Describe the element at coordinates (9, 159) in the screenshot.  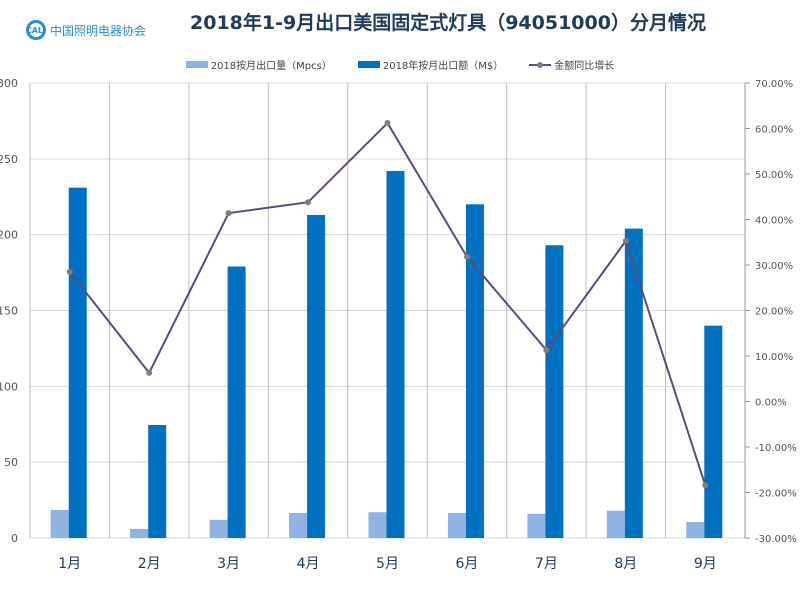
I see `y-left-tick-label: 250` at that location.